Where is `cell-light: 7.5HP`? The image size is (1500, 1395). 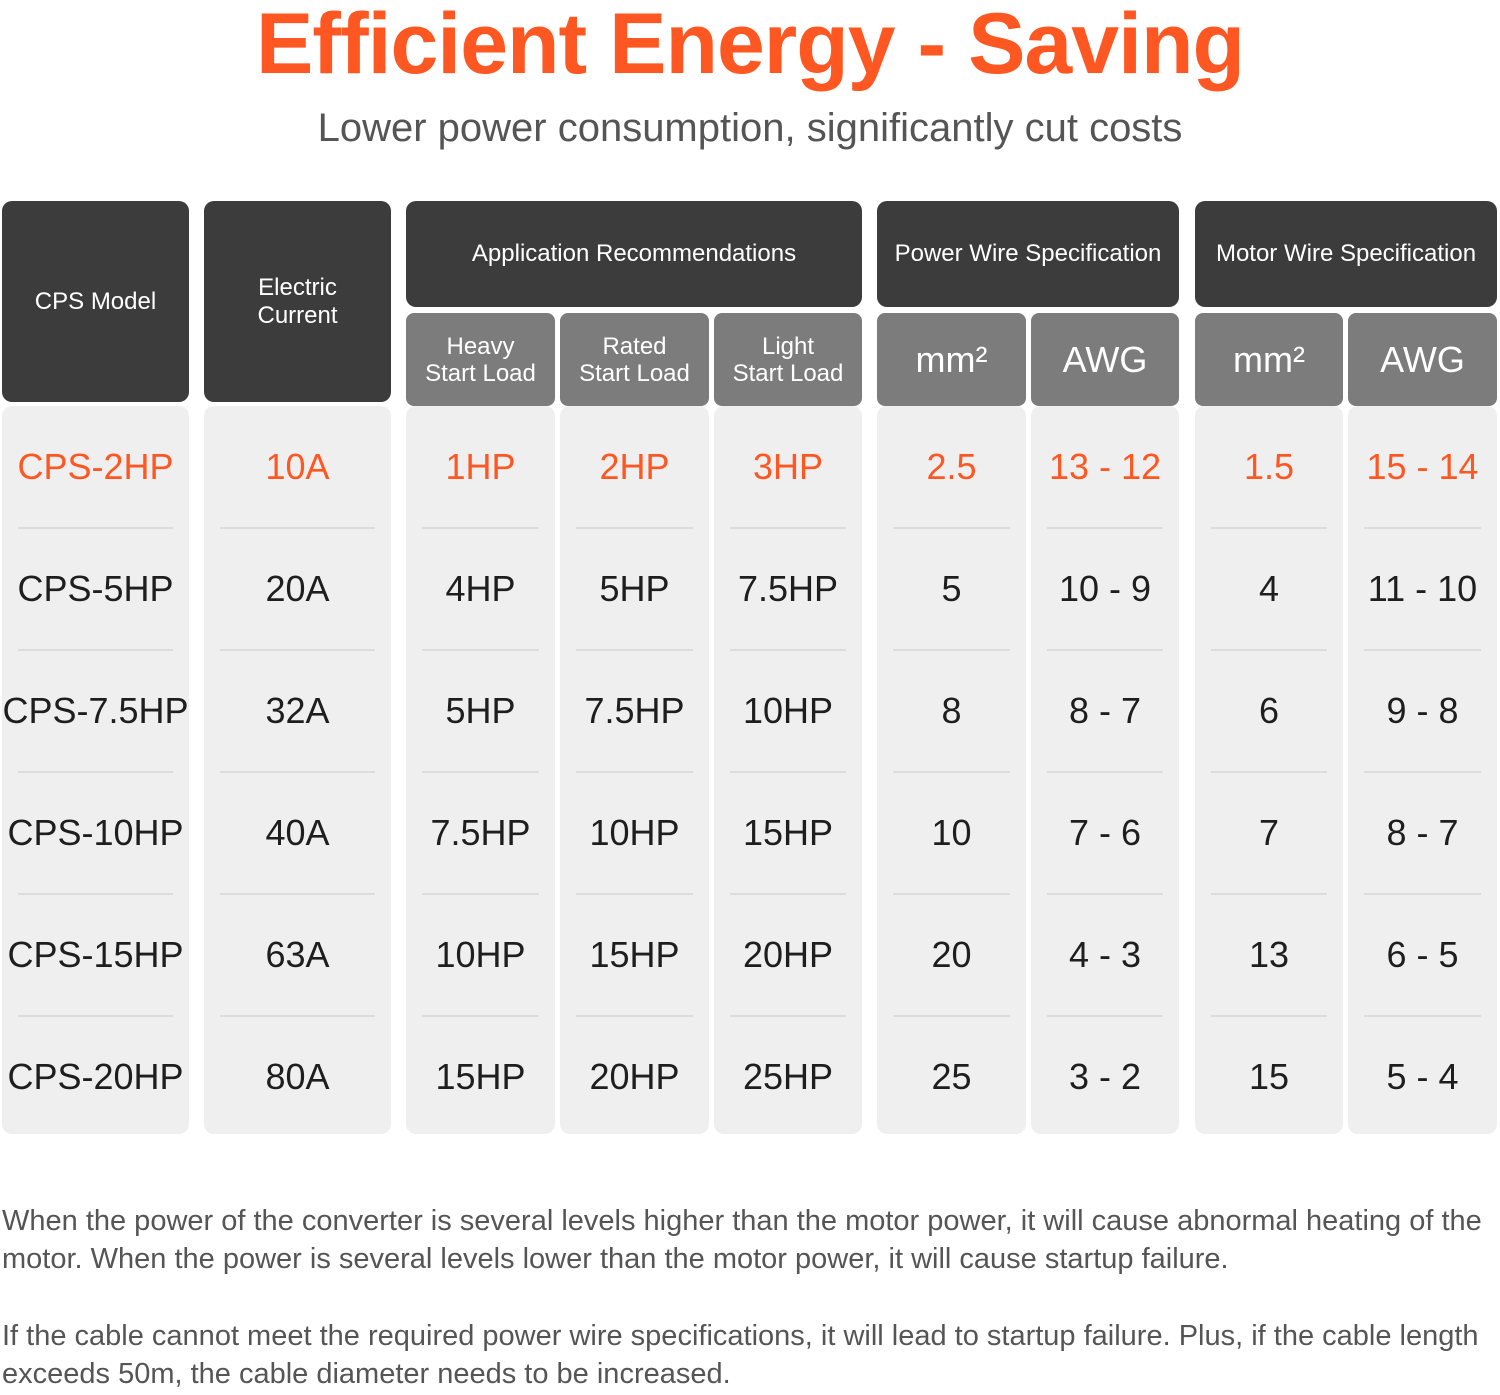
cell-light: 7.5HP is located at coordinates (788, 588).